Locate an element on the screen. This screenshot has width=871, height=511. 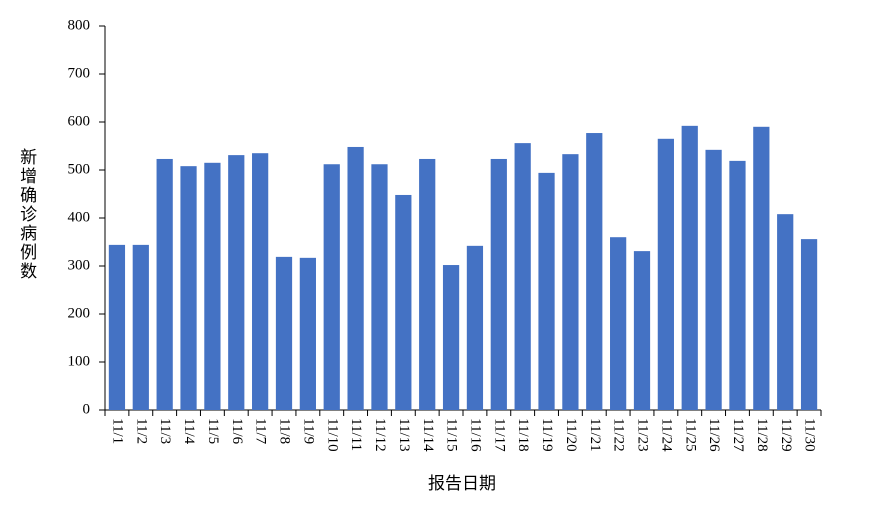
x-tick-label: 11/29 is located at coordinates (786, 435).